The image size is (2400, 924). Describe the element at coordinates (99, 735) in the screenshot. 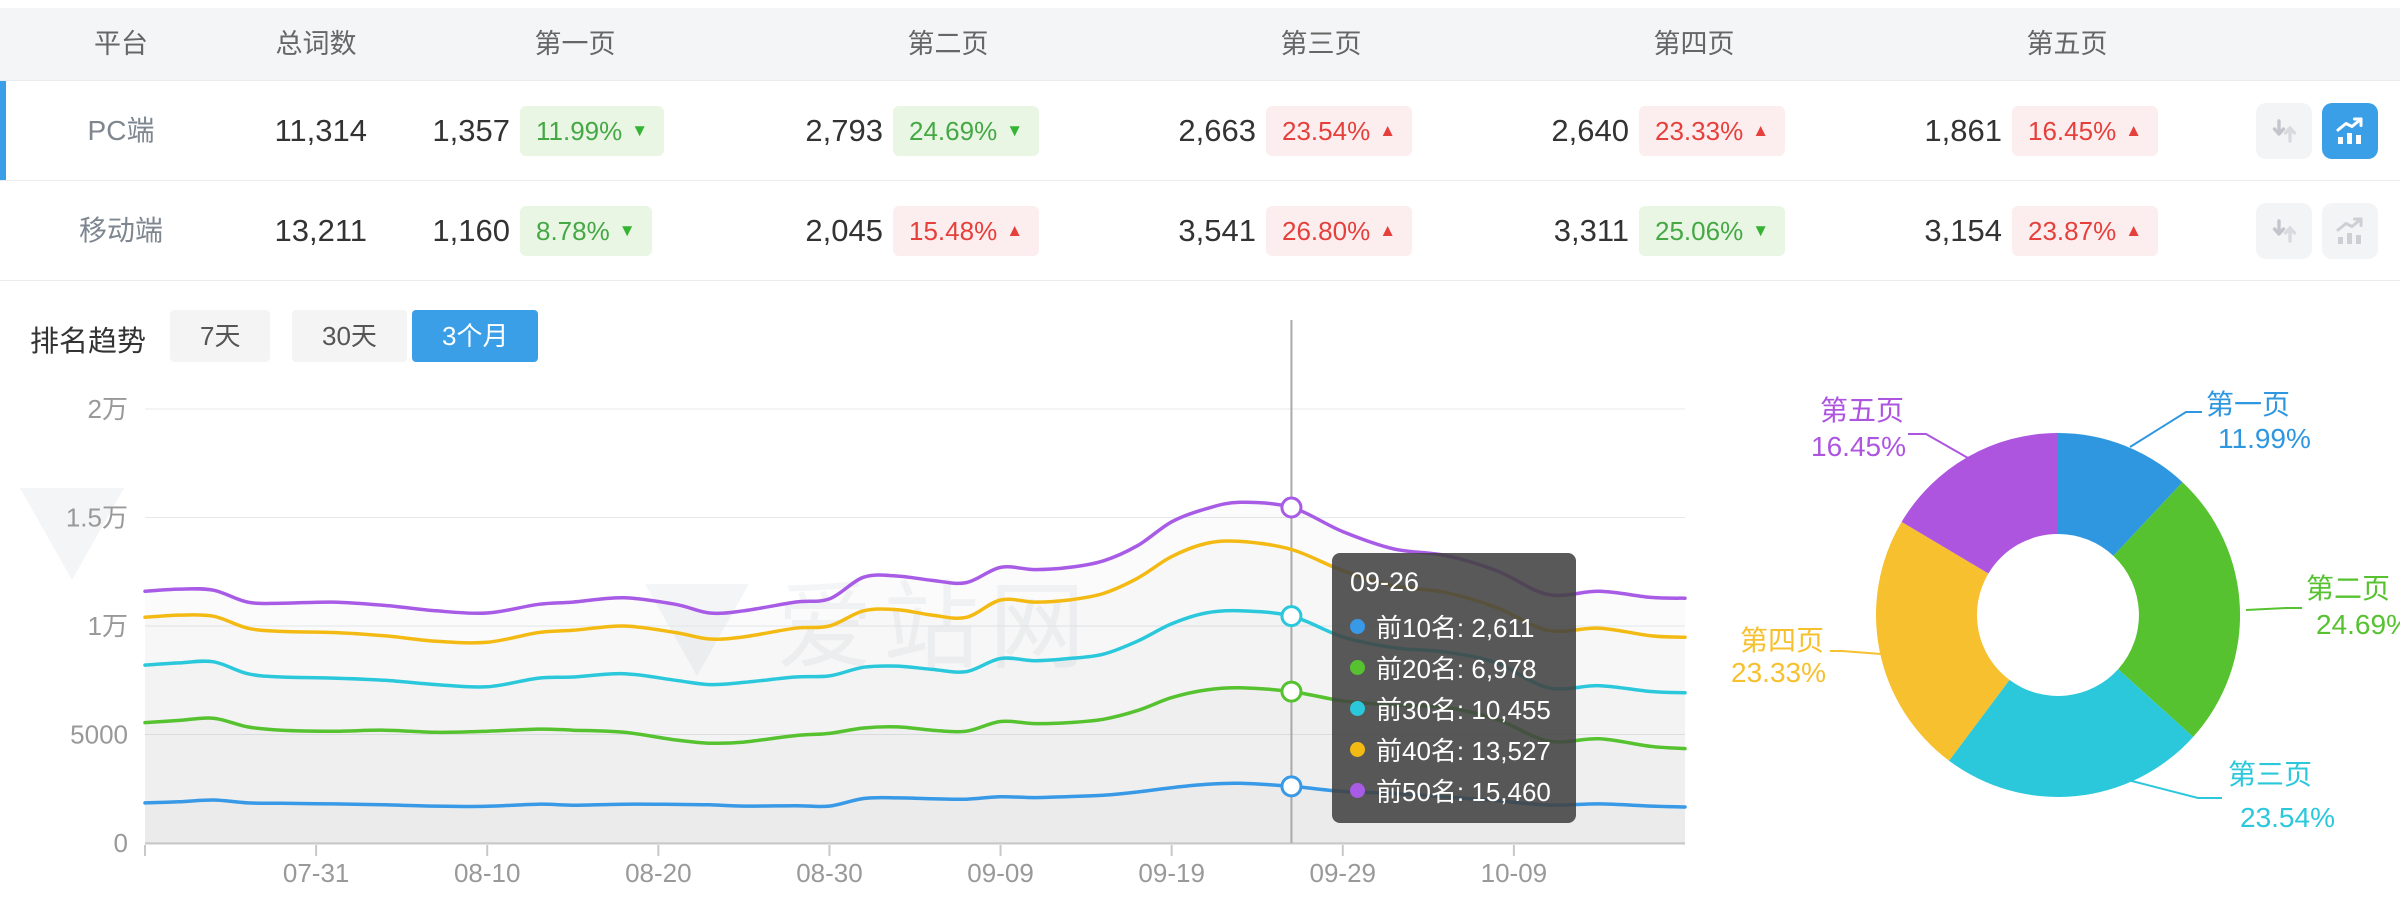

I see `svg-text: 5000` at that location.